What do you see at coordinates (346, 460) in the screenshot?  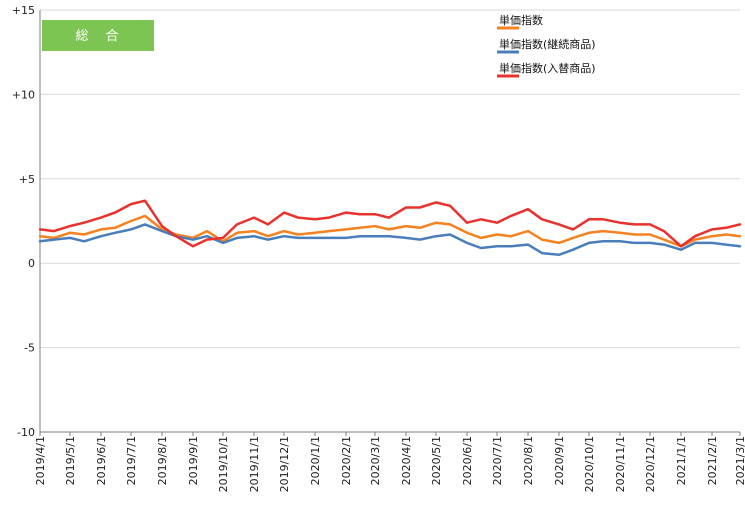 I see `x-tick-label: 2020/2/1` at bounding box center [346, 460].